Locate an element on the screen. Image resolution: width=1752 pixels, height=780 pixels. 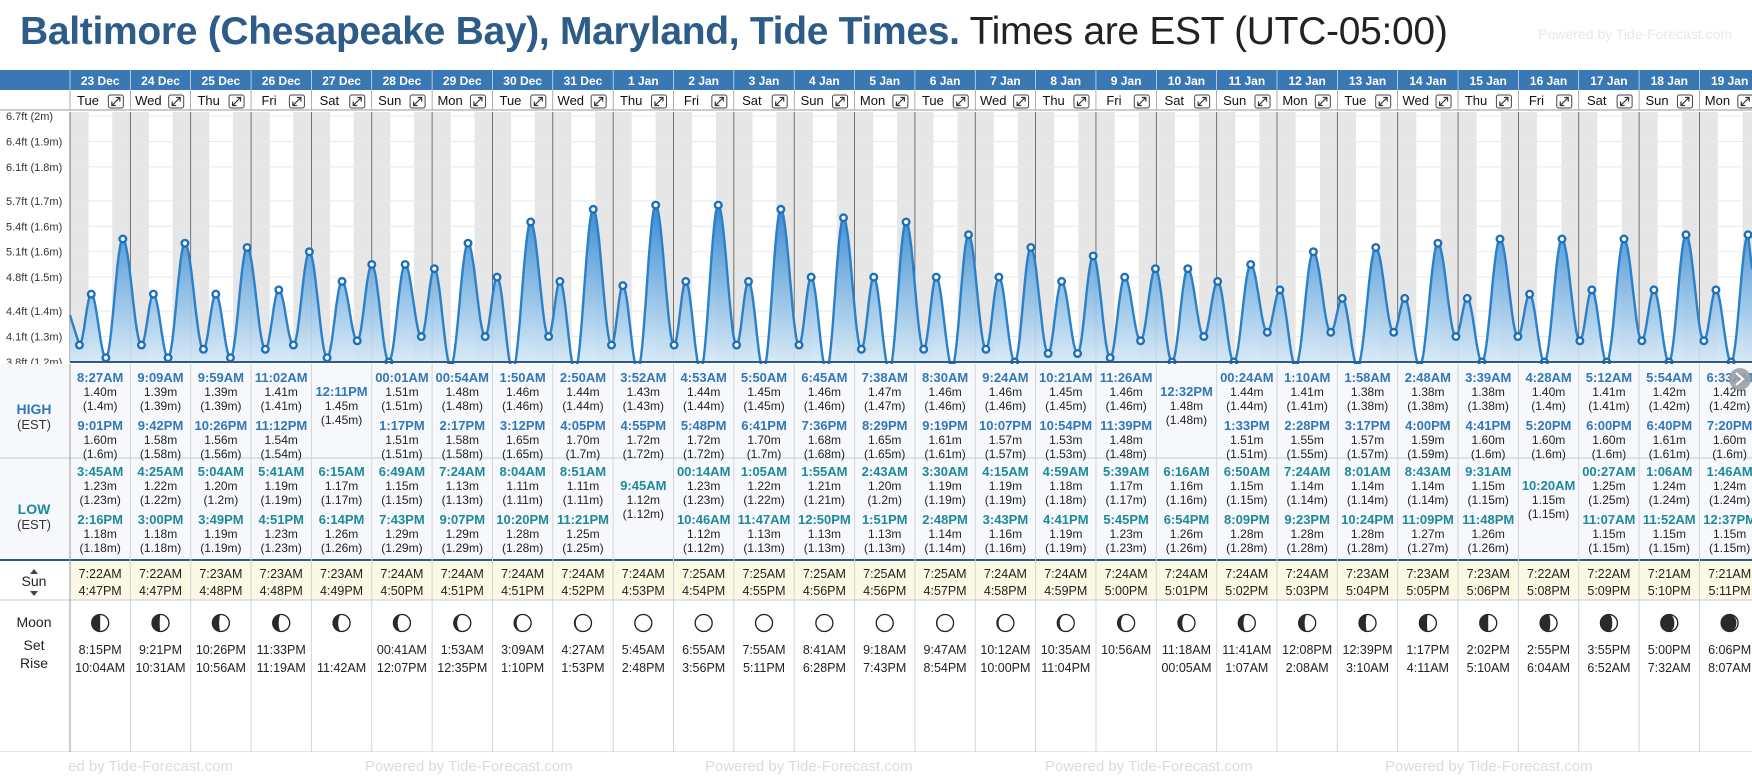
sunrise-time: 7:25AM is located at coordinates (884, 574).